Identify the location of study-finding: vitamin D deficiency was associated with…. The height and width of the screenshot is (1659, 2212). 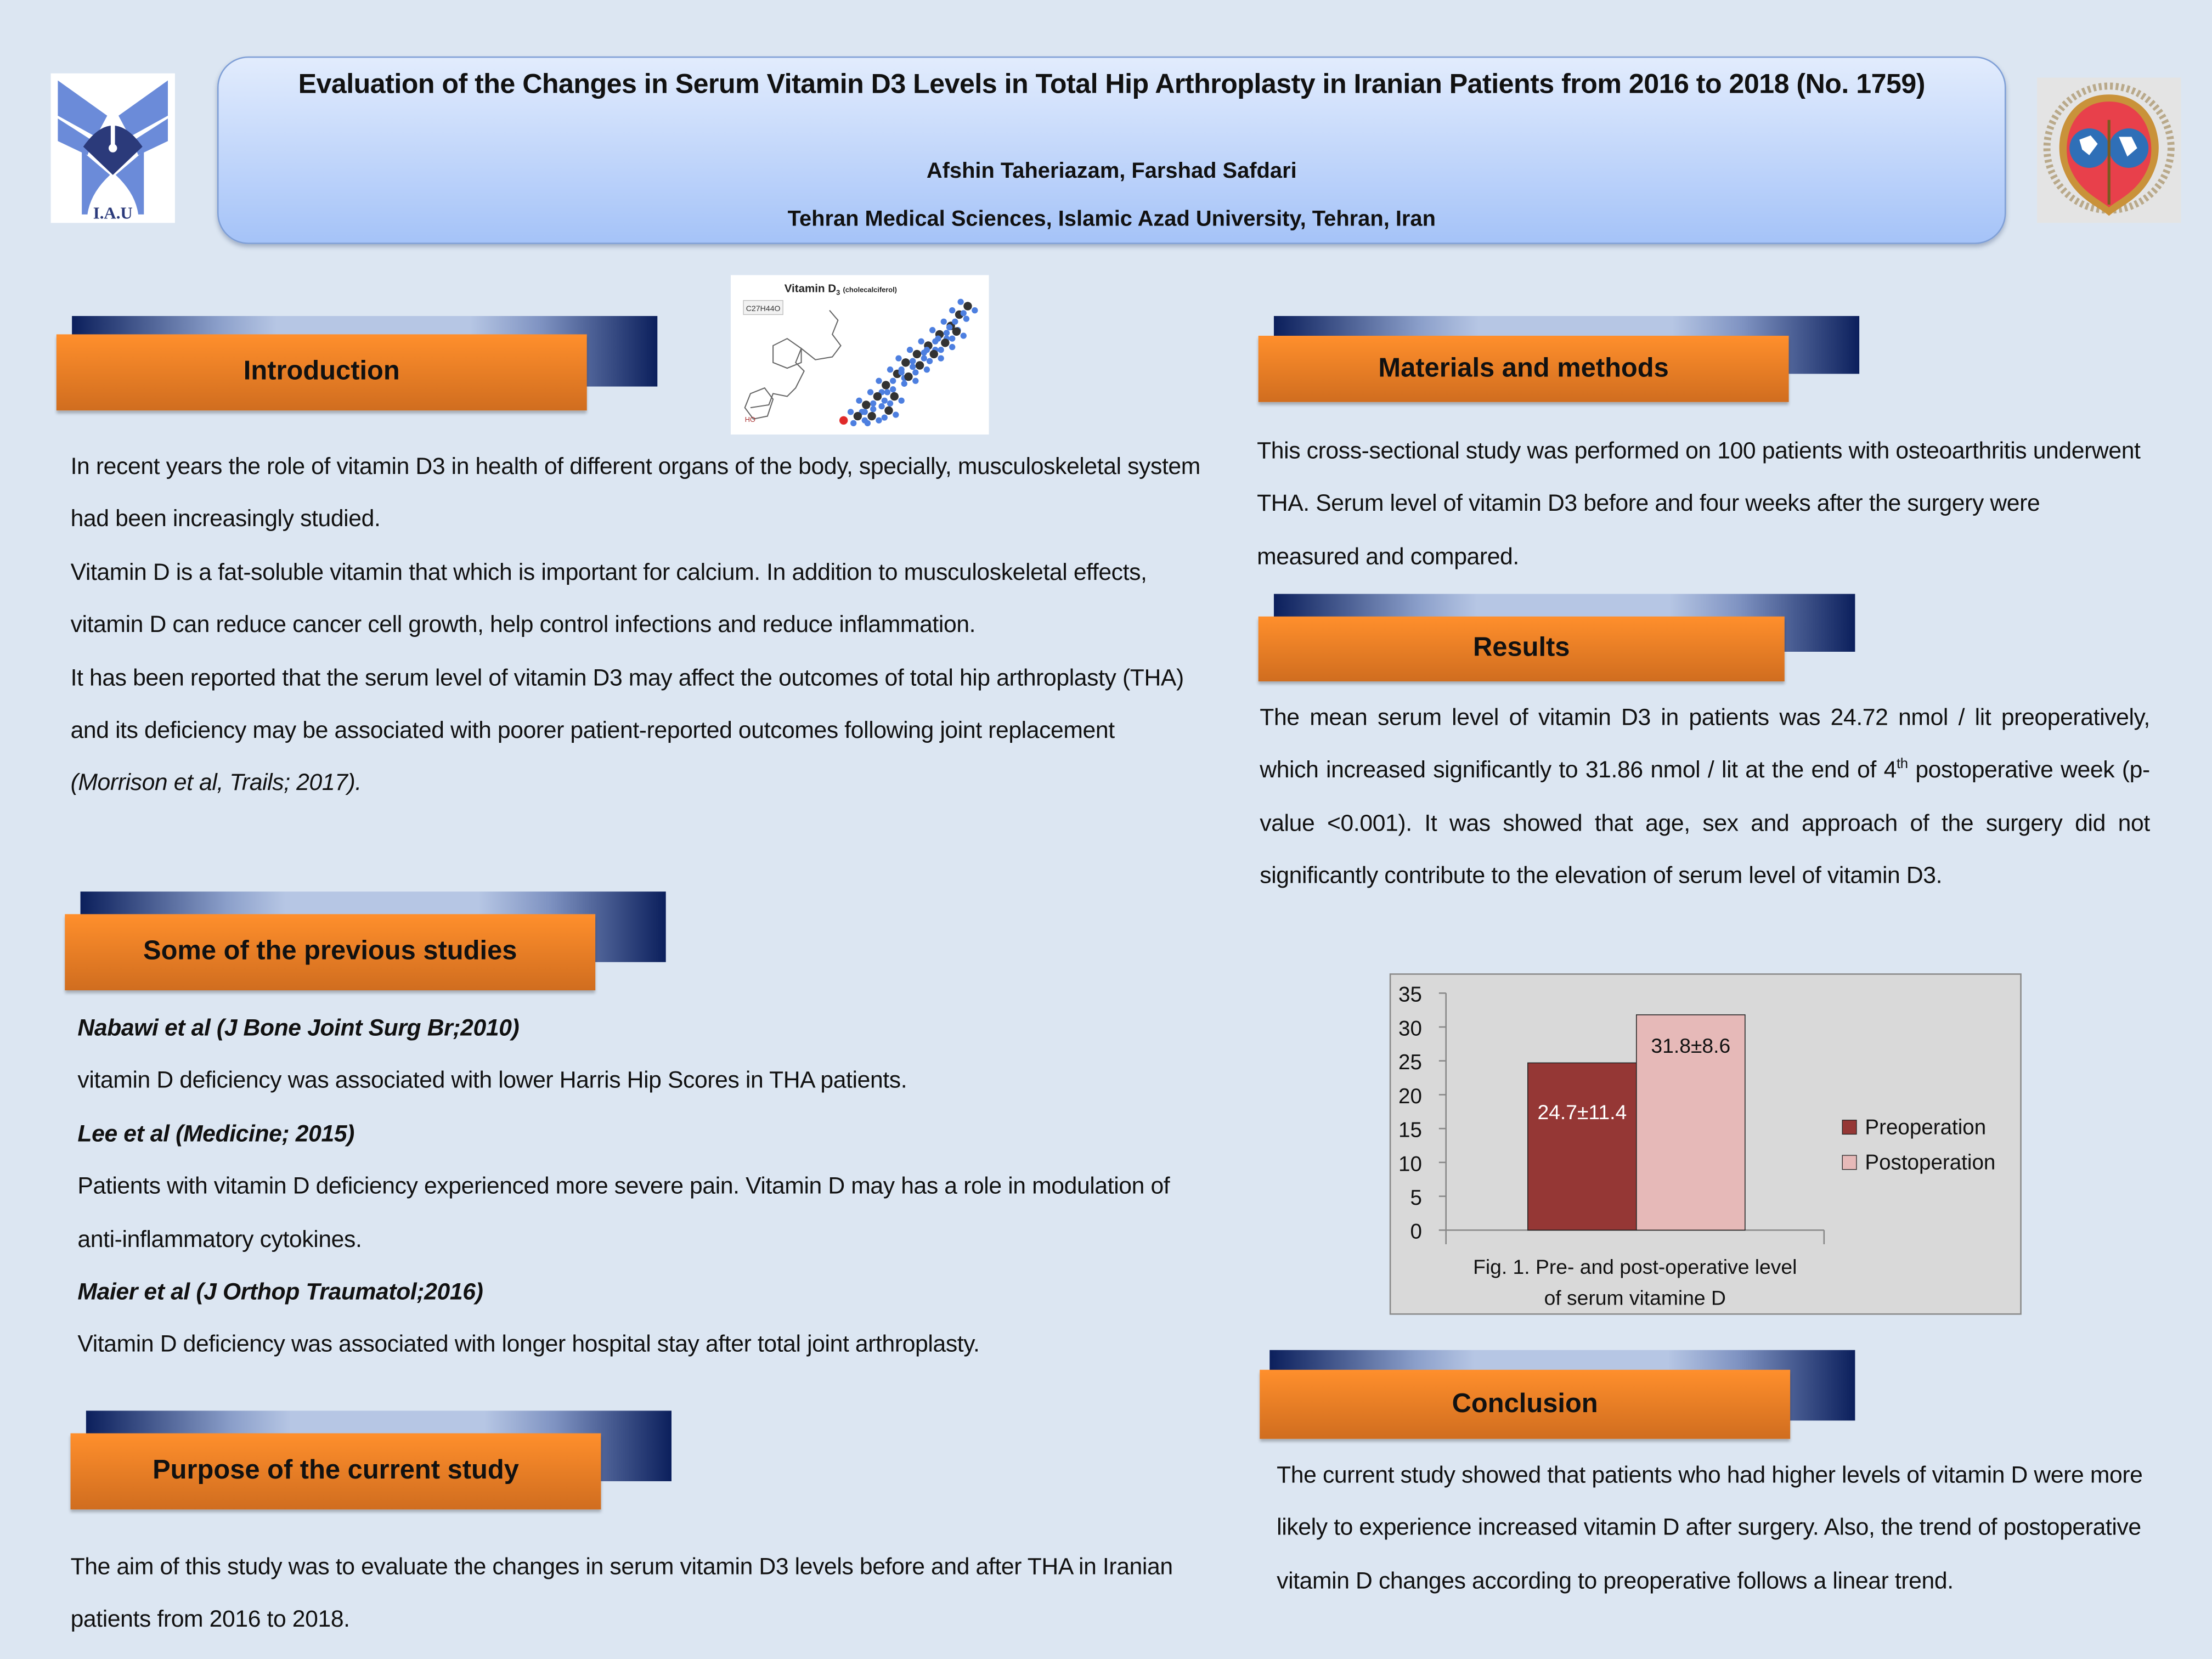
(492, 1080).